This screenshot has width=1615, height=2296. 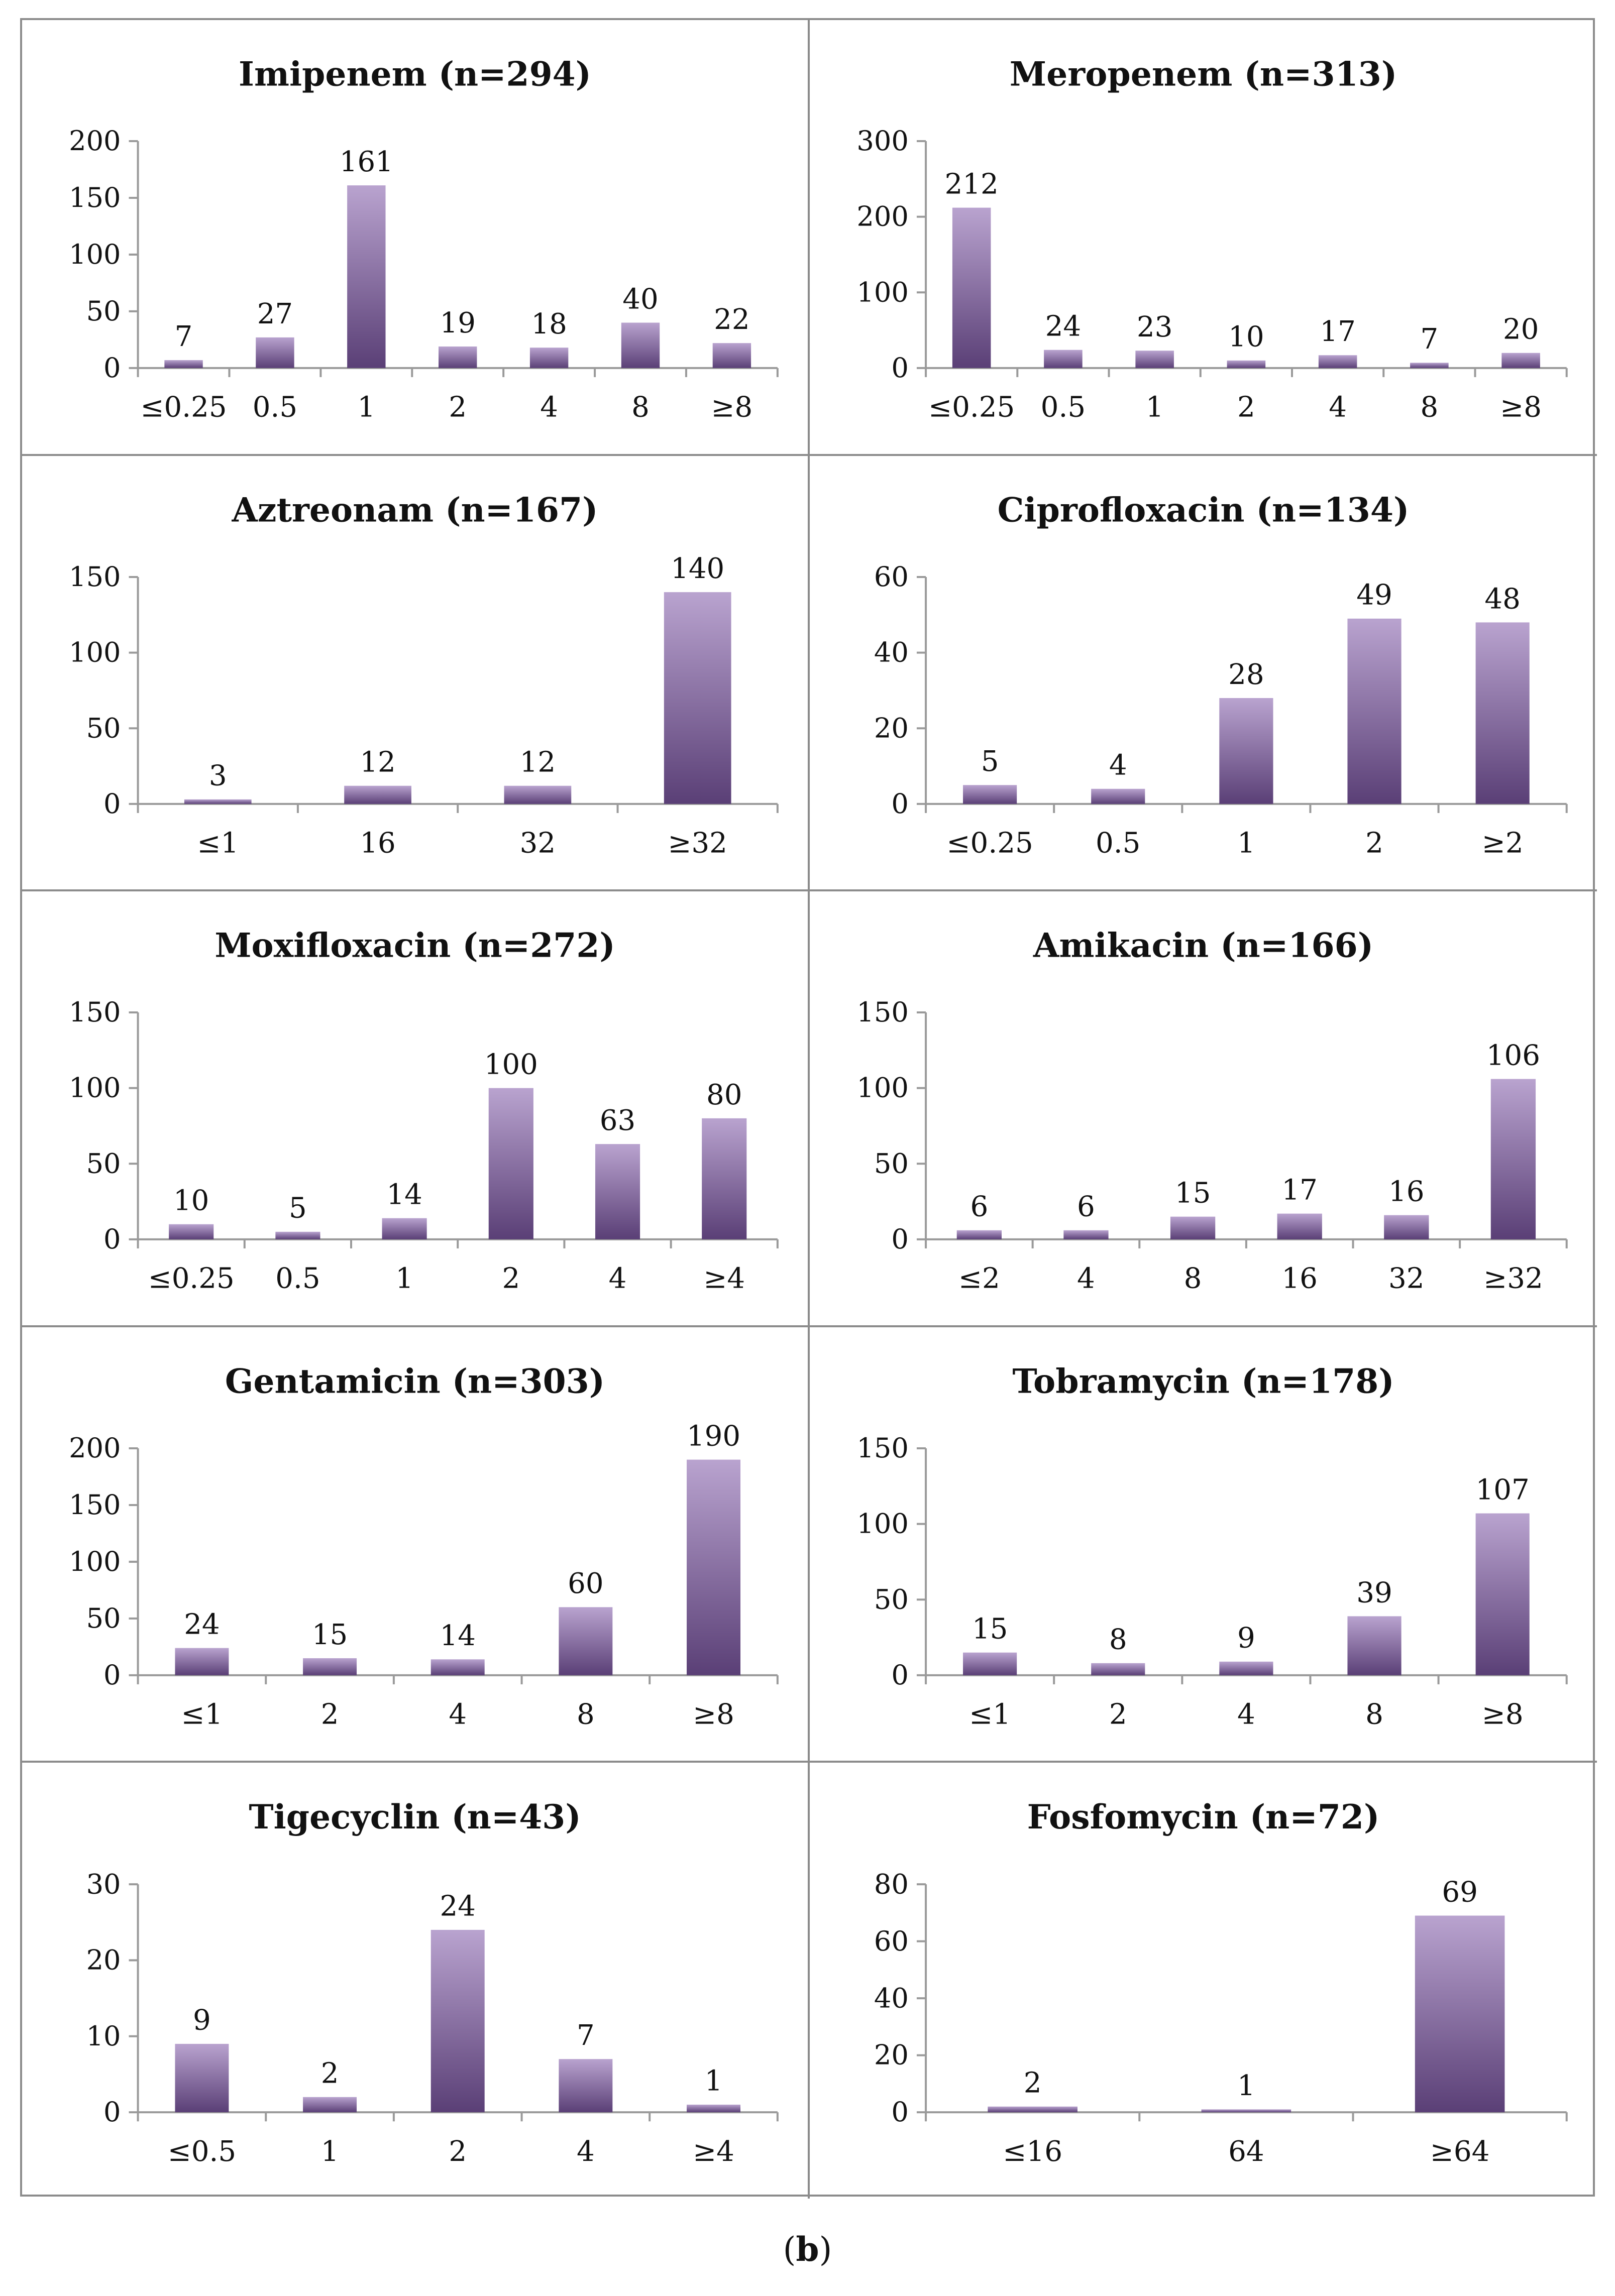 I want to click on y-tick-label: 300, so click(x=882, y=141).